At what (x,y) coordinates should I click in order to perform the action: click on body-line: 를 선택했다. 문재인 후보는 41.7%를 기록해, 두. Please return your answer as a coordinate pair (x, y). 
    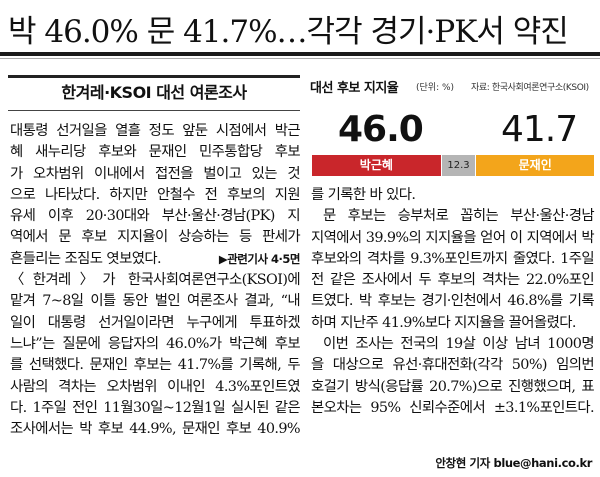
    Looking at the image, I should click on (155, 365).